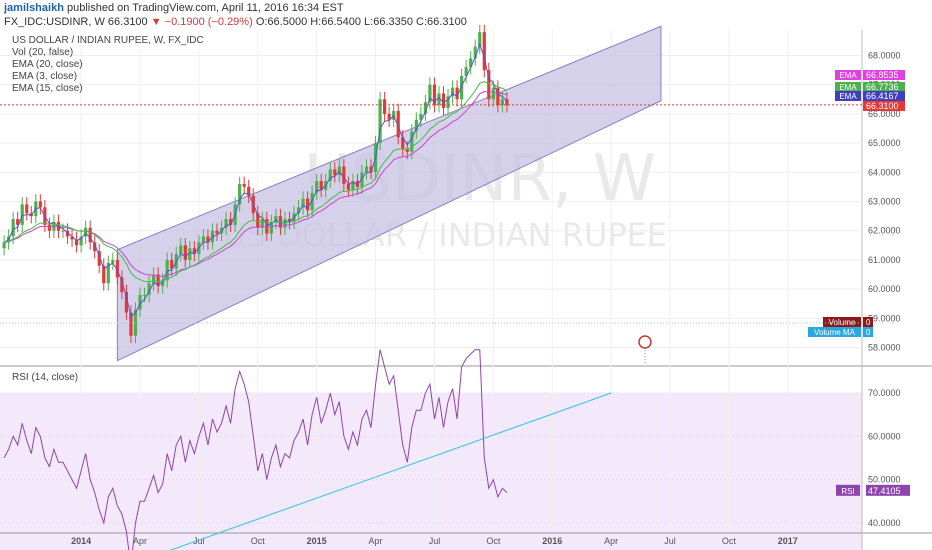  Describe the element at coordinates (848, 75) in the screenshot. I see `price-label-name: EMA` at that location.